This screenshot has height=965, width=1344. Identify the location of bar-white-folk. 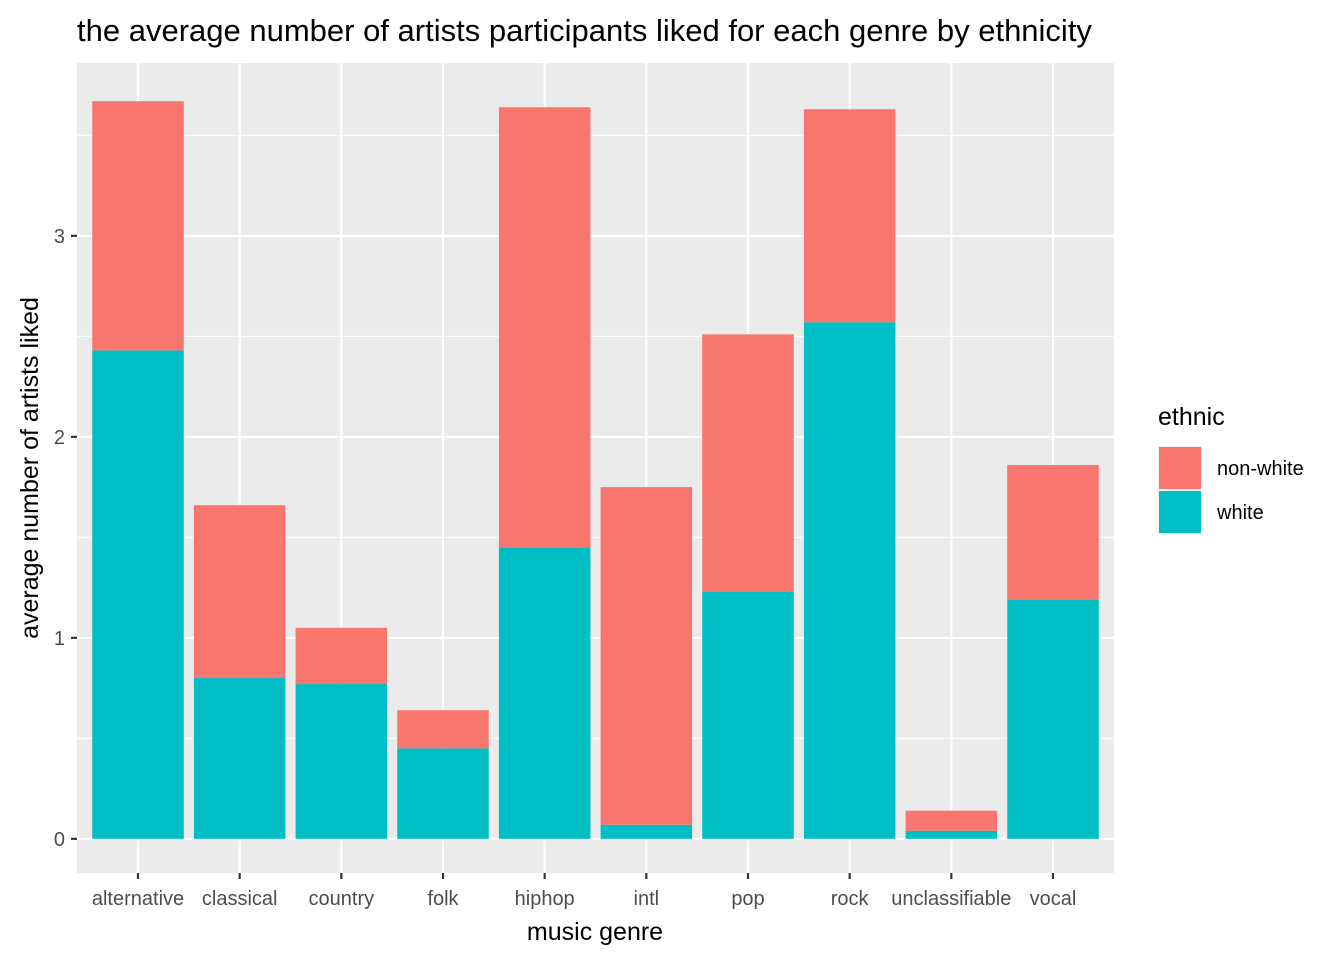
(443, 793).